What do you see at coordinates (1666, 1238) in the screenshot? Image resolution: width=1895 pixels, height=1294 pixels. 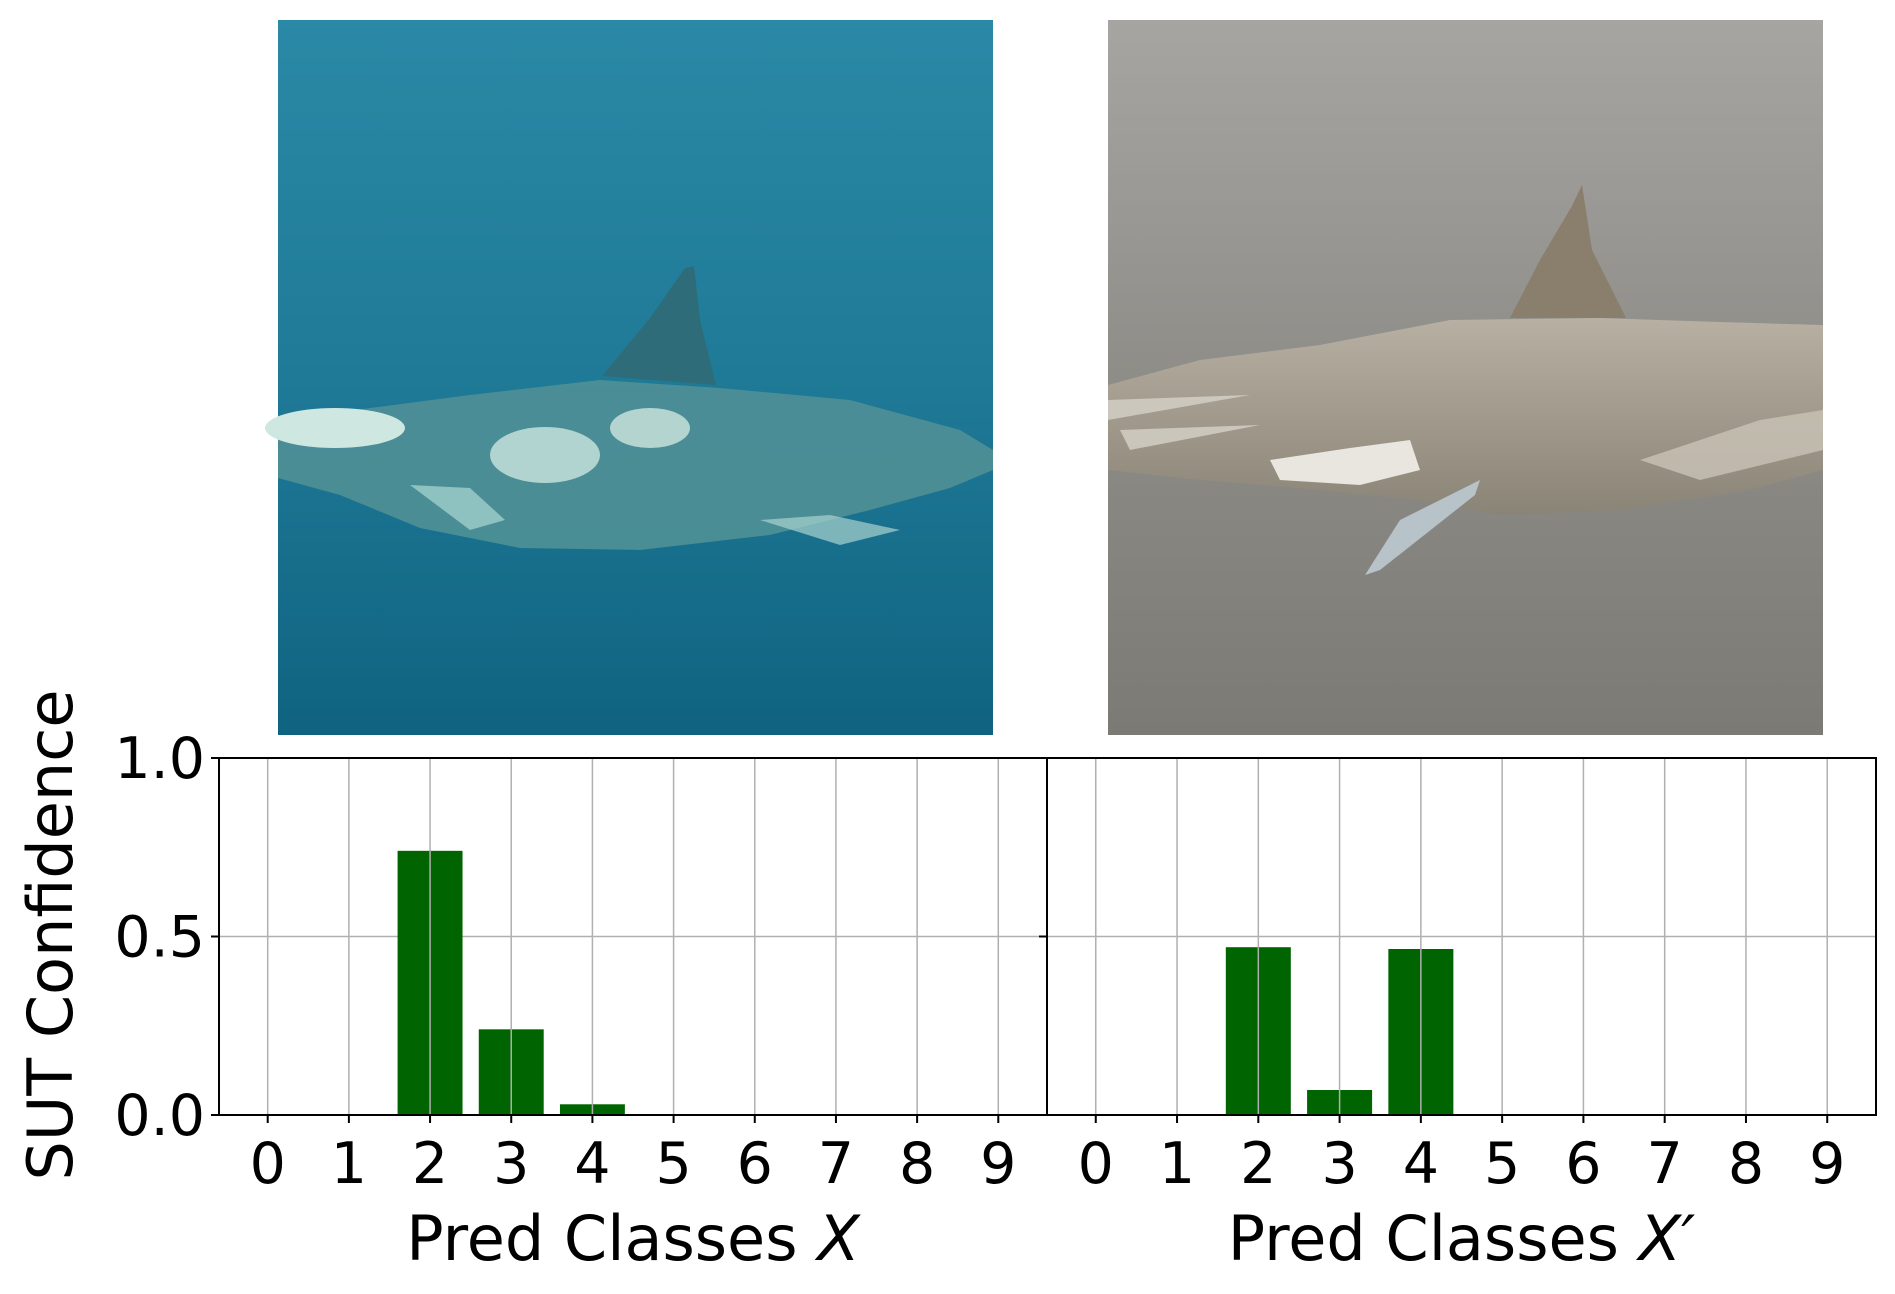 I see `x-axis-variable: X′` at bounding box center [1666, 1238].